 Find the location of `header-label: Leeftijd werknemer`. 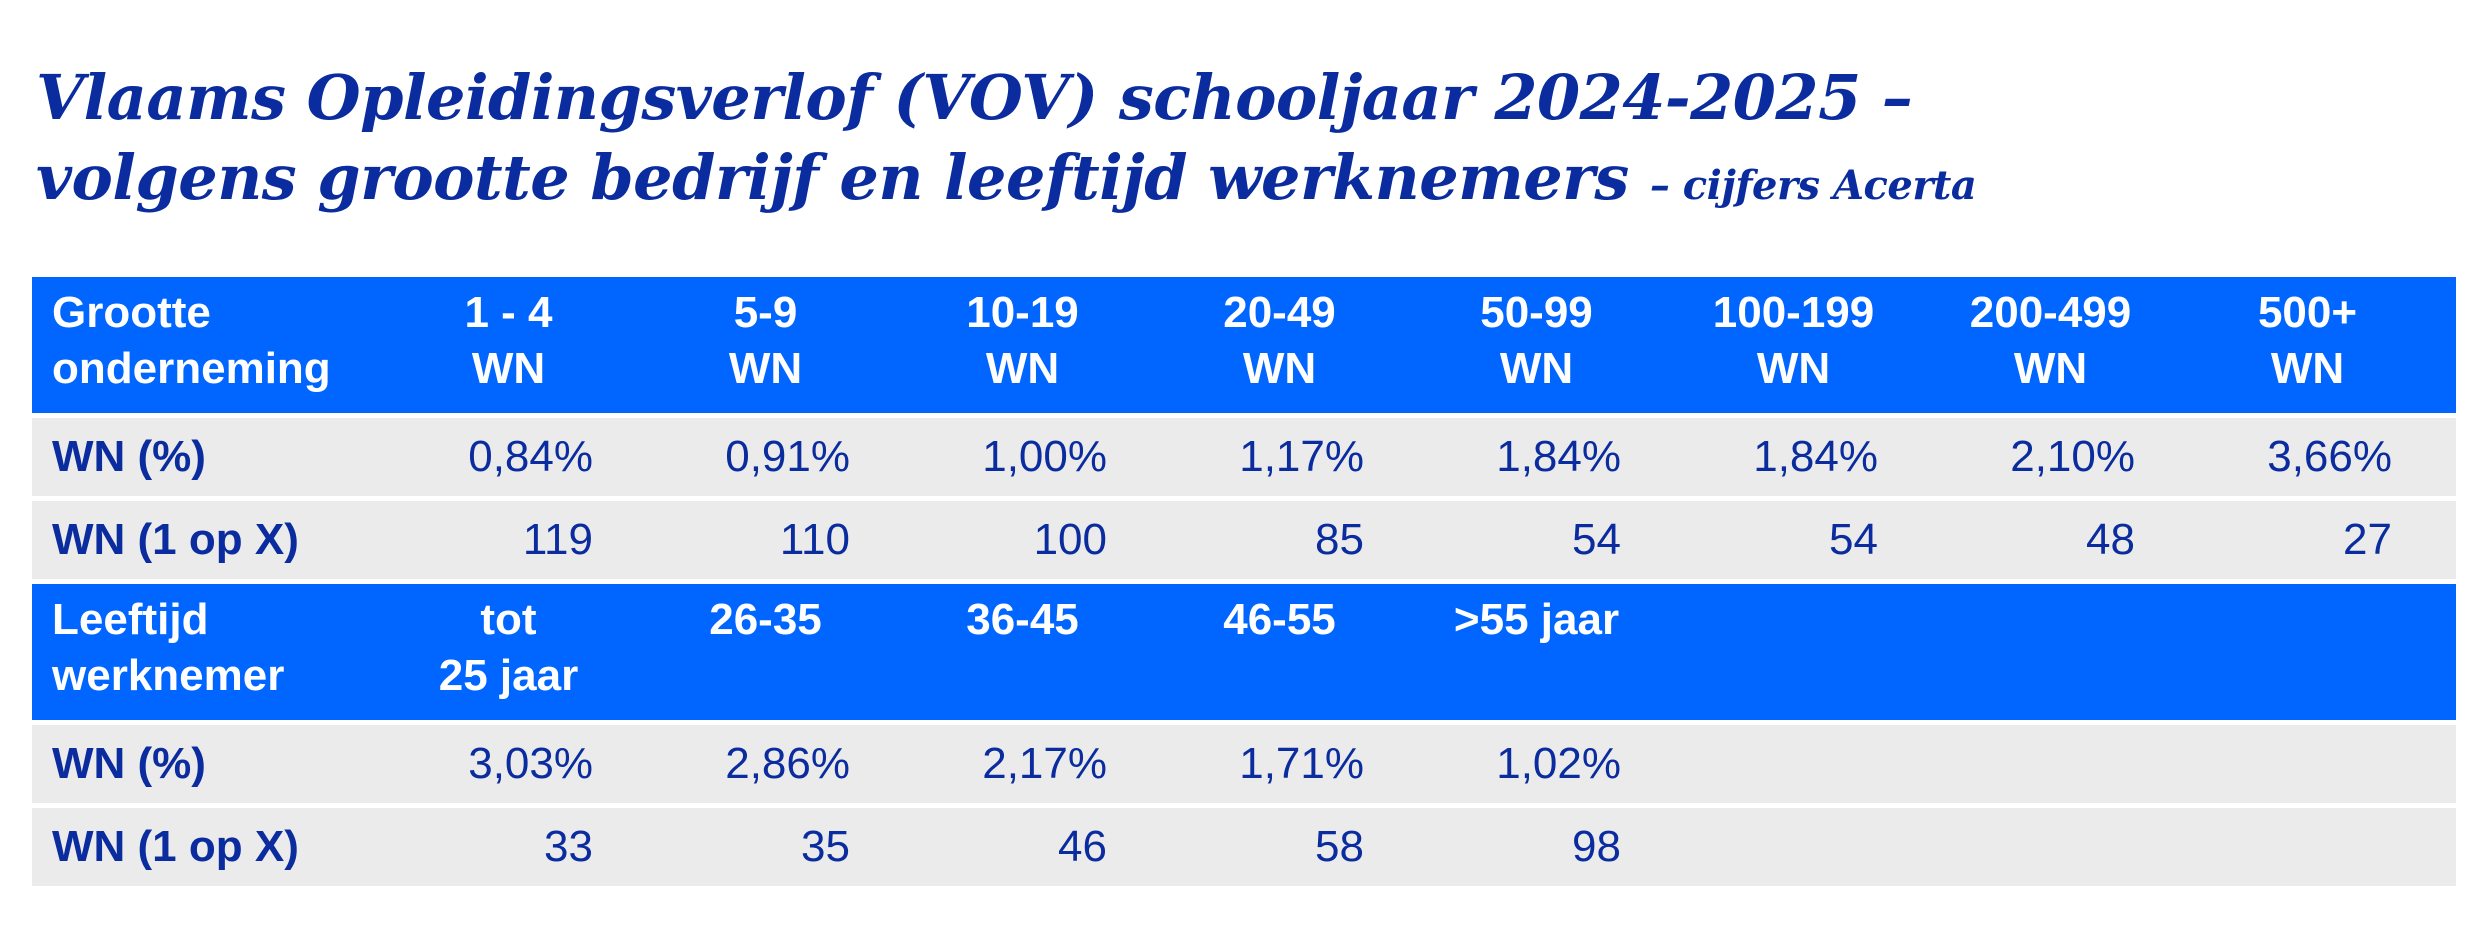

header-label: Leeftijd werknemer is located at coordinates (216, 652).